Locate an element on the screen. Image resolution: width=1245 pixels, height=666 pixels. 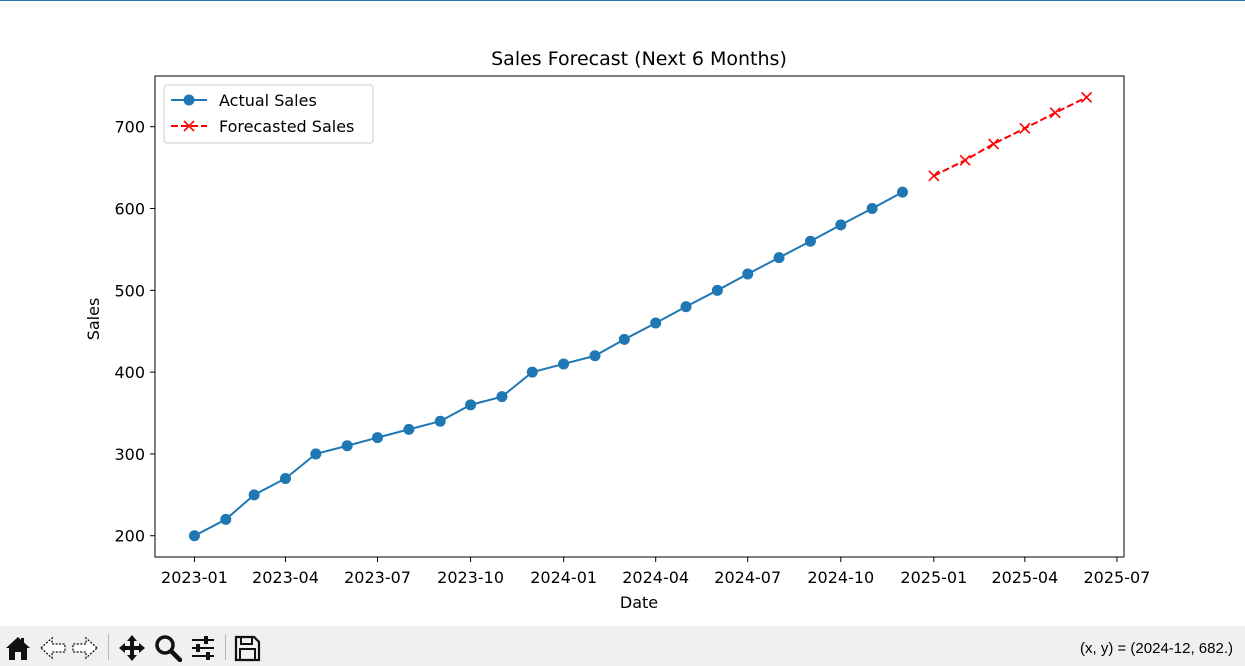
legend-box is located at coordinates (268, 114).